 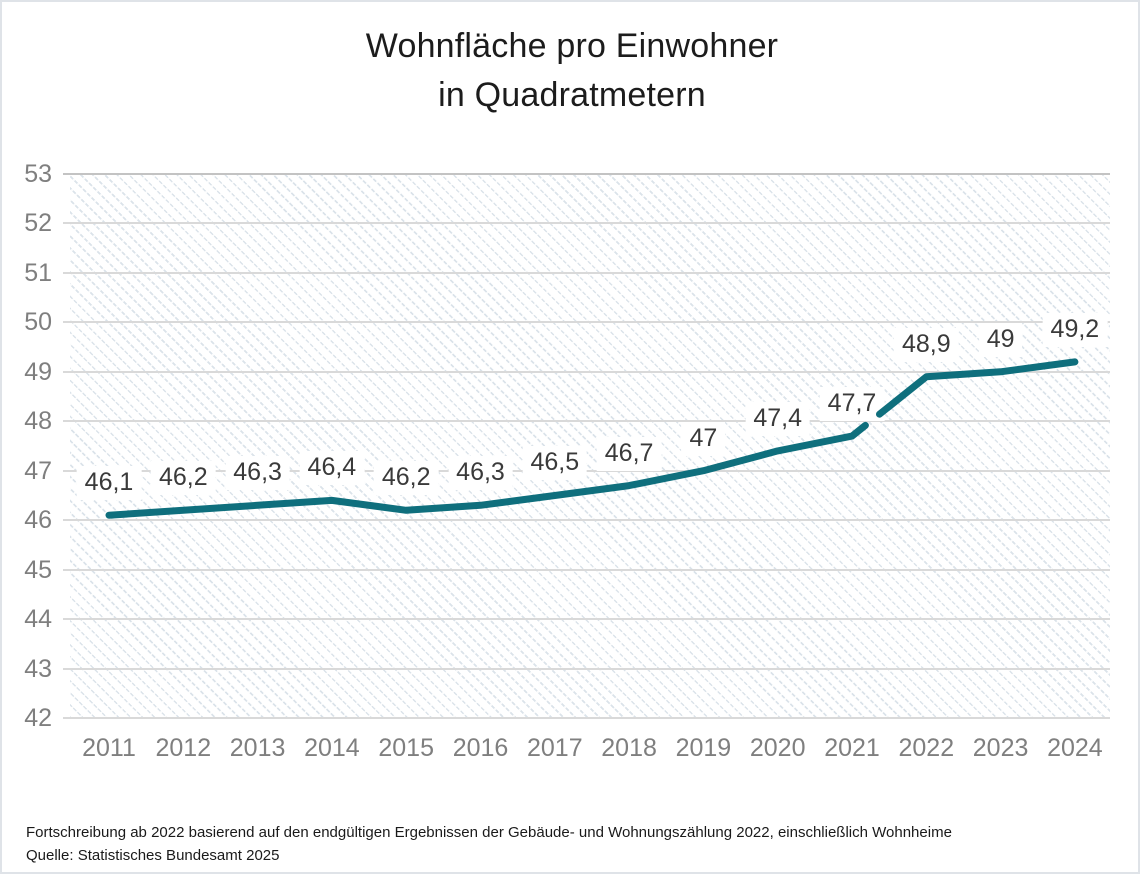 I want to click on x-tick-label: 2019, so click(x=703, y=748).